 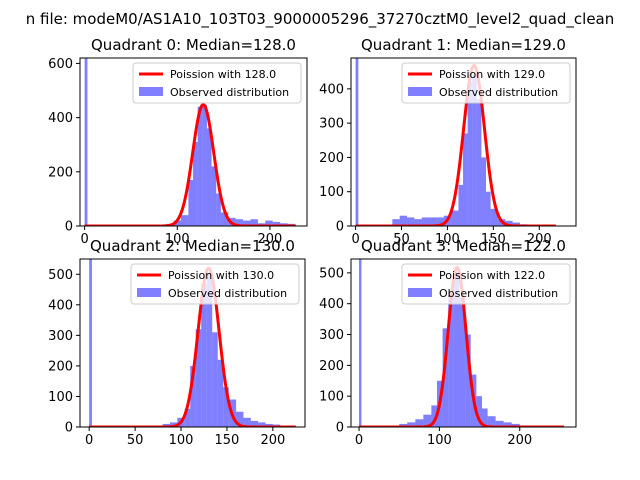 What do you see at coordinates (223, 74) in the screenshot?
I see `legend-entry-poisson: Poission with 128.0` at bounding box center [223, 74].